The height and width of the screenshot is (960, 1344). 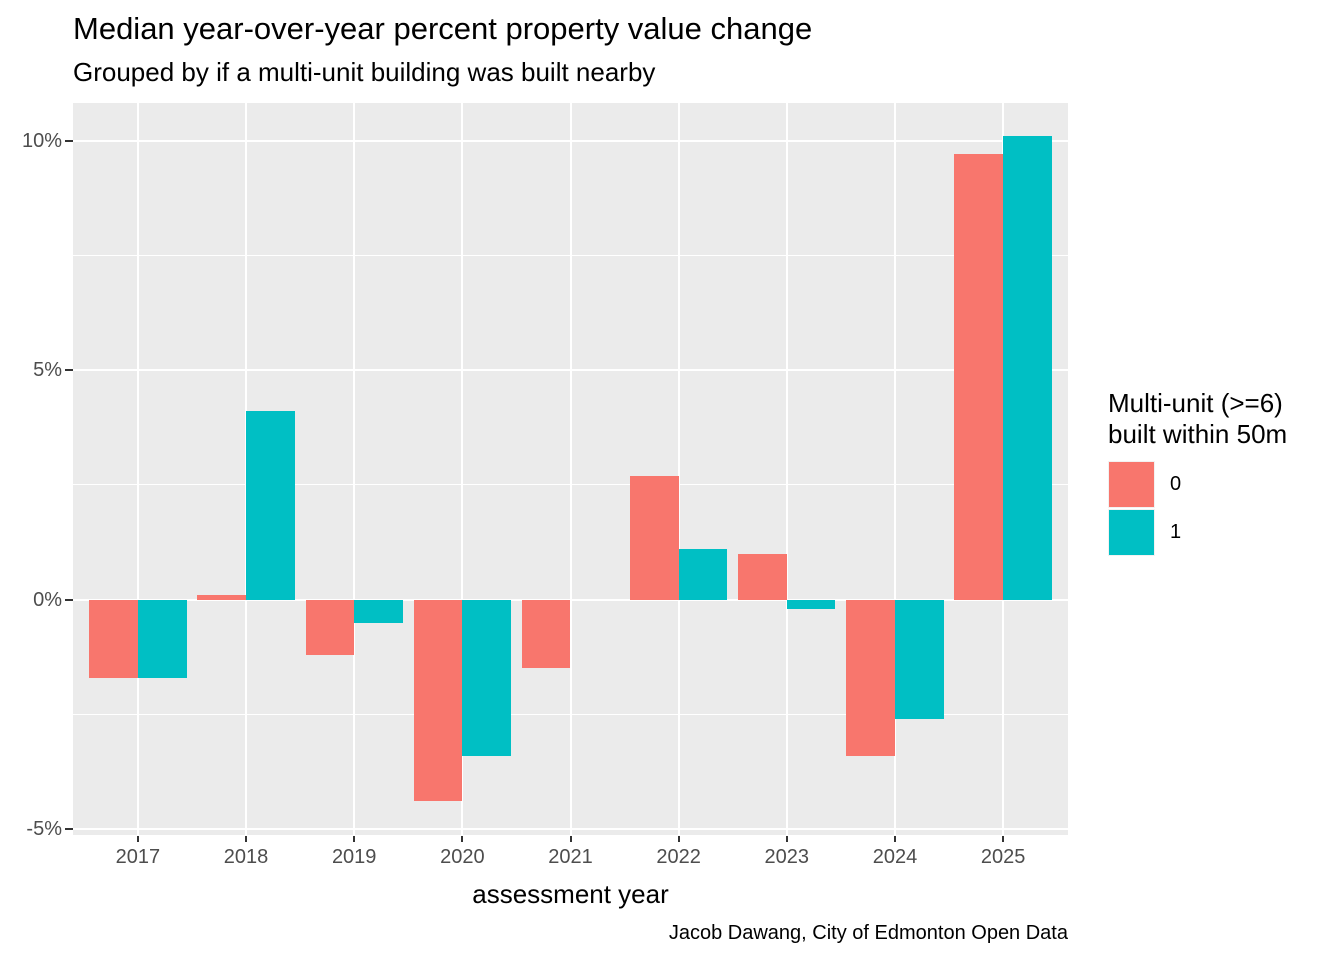 I want to click on x-tick-label: 2021, so click(x=570, y=857).